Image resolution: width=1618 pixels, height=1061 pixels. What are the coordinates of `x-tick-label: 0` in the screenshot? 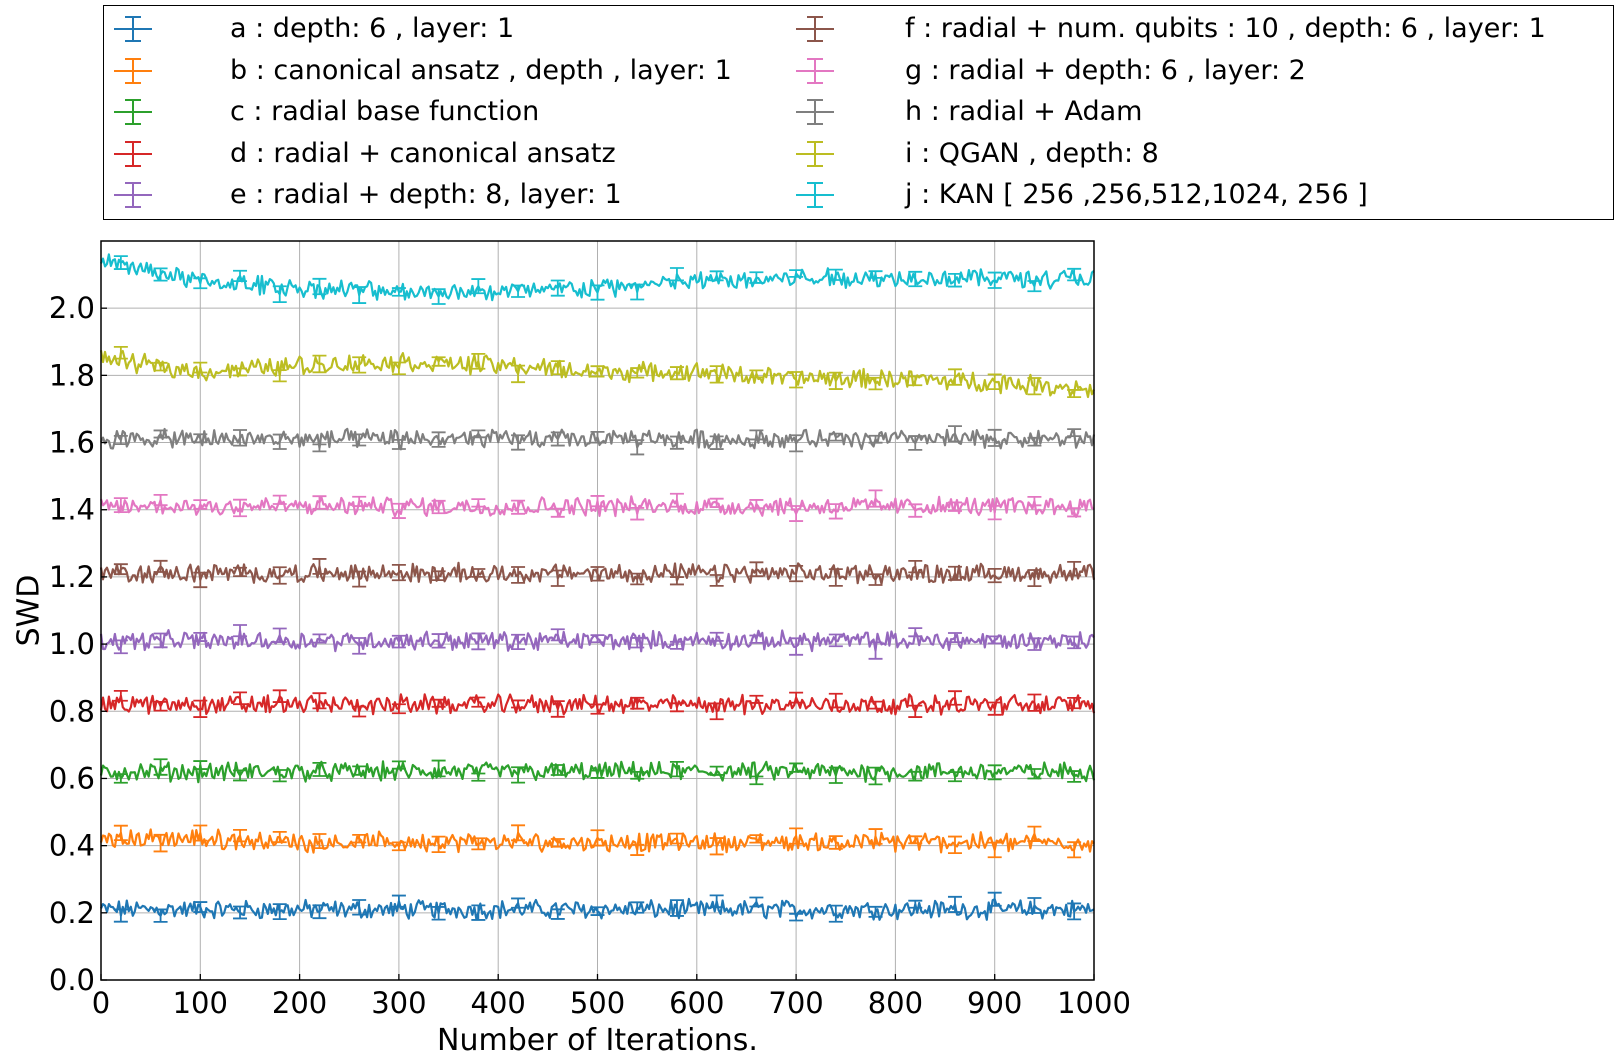 It's located at (101, 1003).